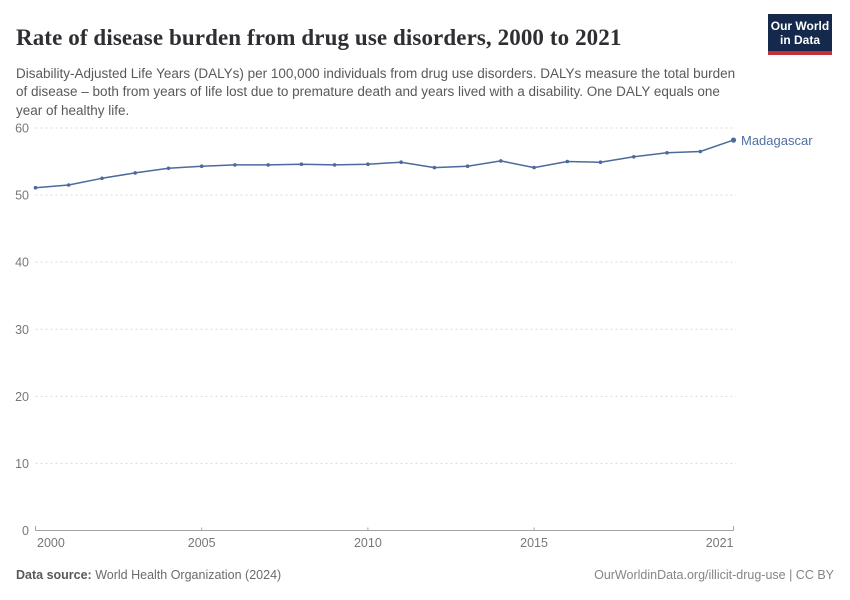 Image resolution: width=850 pixels, height=600 pixels. I want to click on x-tick-label: 2000, so click(51, 543).